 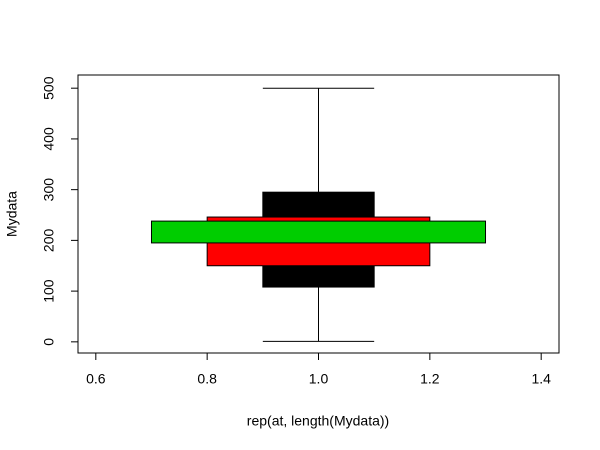 What do you see at coordinates (49, 190) in the screenshot?
I see `y-tick-label: 300` at bounding box center [49, 190].